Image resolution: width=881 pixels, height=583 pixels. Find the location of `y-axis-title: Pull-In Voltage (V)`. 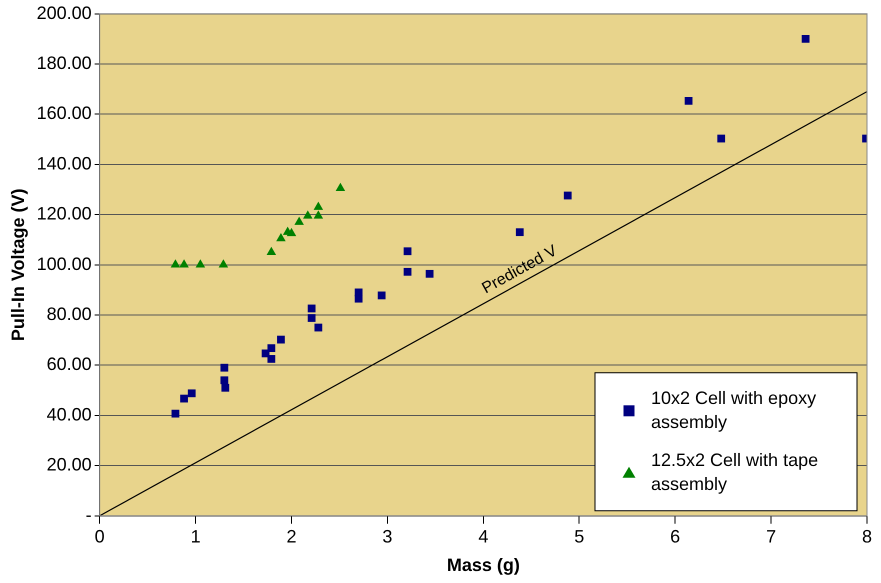

y-axis-title: Pull-In Voltage (V) is located at coordinates (18, 265).